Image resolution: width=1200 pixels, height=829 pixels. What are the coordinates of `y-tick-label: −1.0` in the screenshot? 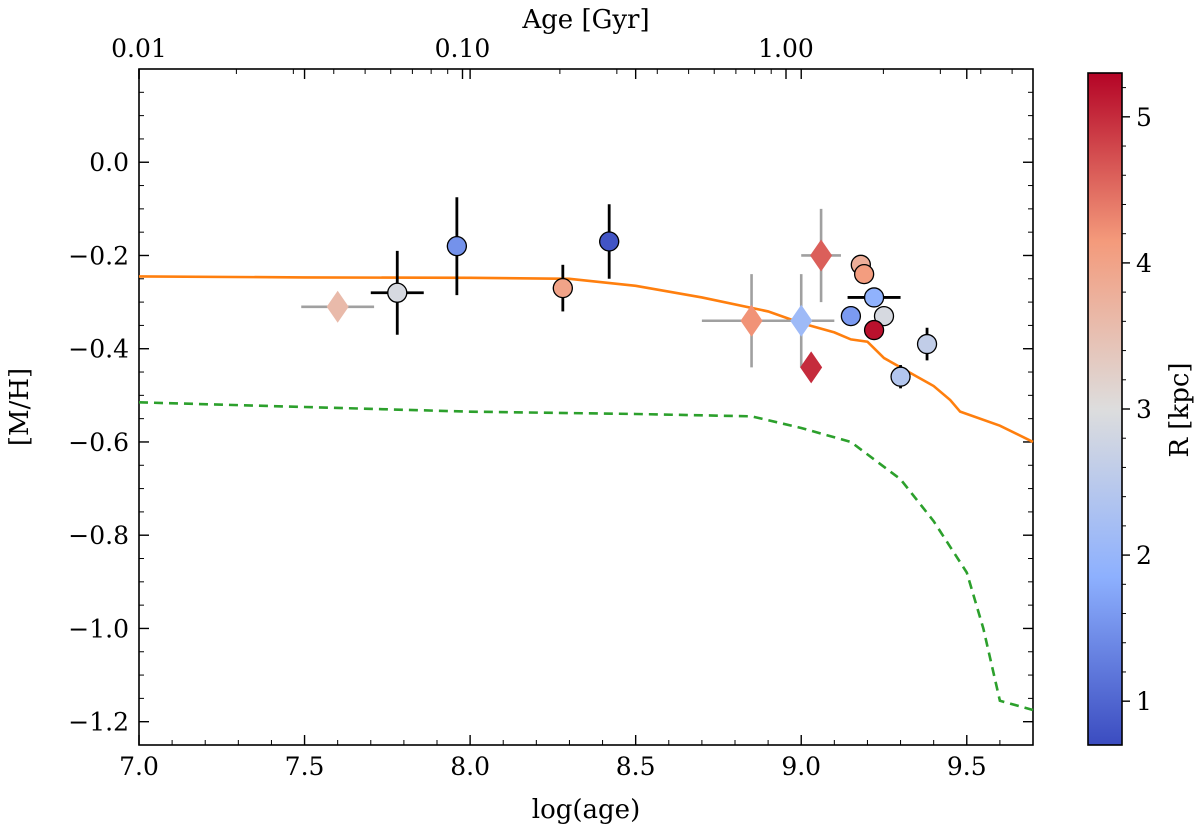 It's located at (98, 628).